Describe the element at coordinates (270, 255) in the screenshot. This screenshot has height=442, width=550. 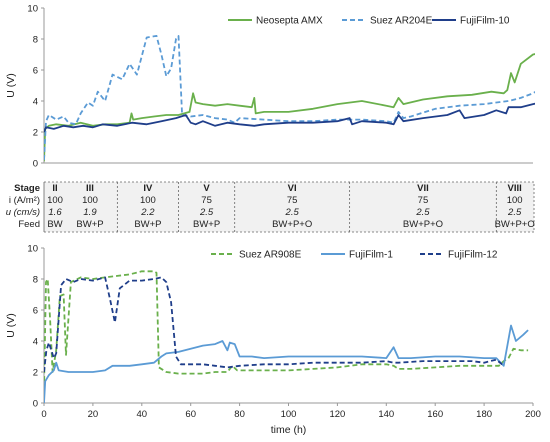
I see `legend-label: Suez AR908E` at that location.